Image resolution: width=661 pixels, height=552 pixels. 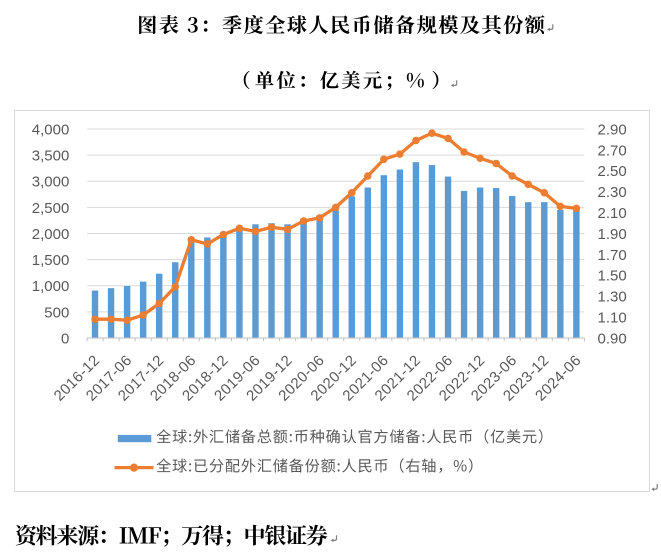 I want to click on svg-text: 1.30, so click(x=612, y=297).